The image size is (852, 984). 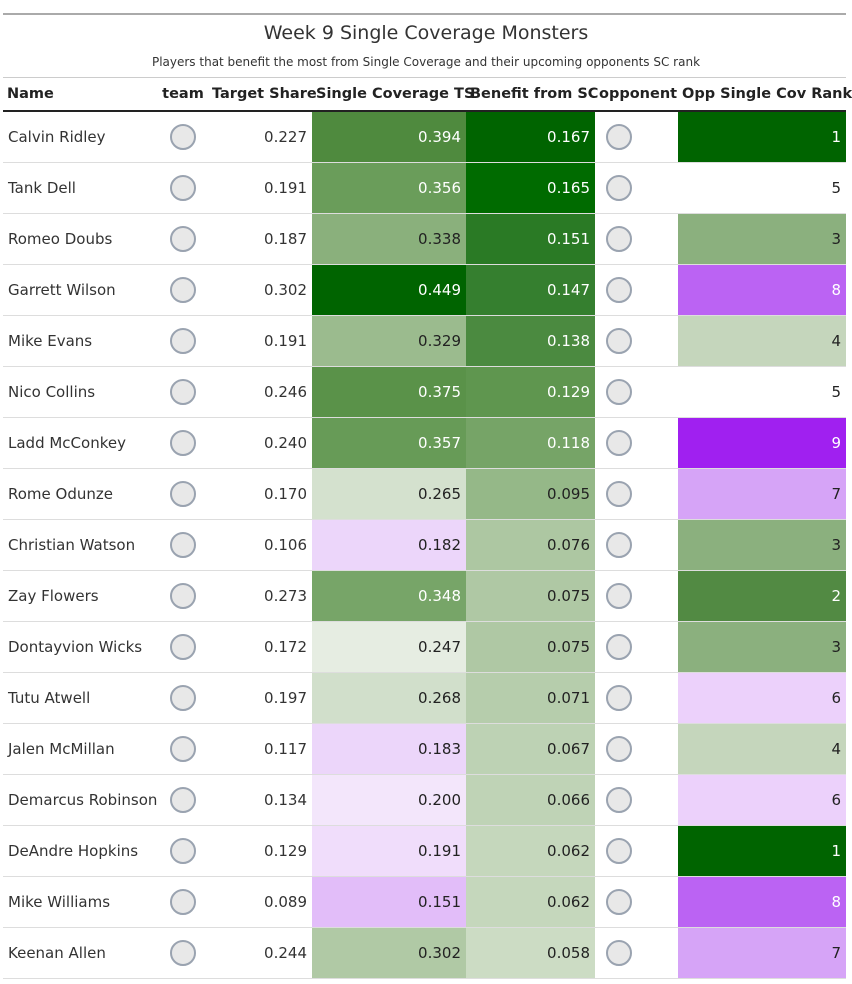 What do you see at coordinates (80, 545) in the screenshot?
I see `table-cell: Christian Watson` at bounding box center [80, 545].